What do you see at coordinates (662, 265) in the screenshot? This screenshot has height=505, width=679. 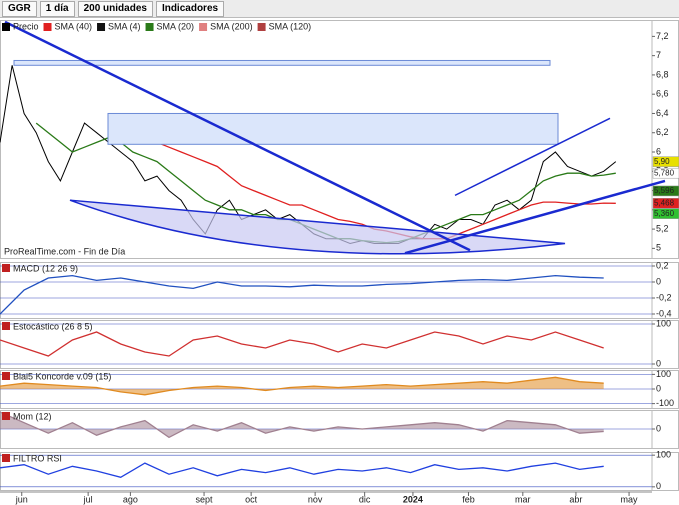 I see `y-tick-label: 0,2` at bounding box center [662, 265].